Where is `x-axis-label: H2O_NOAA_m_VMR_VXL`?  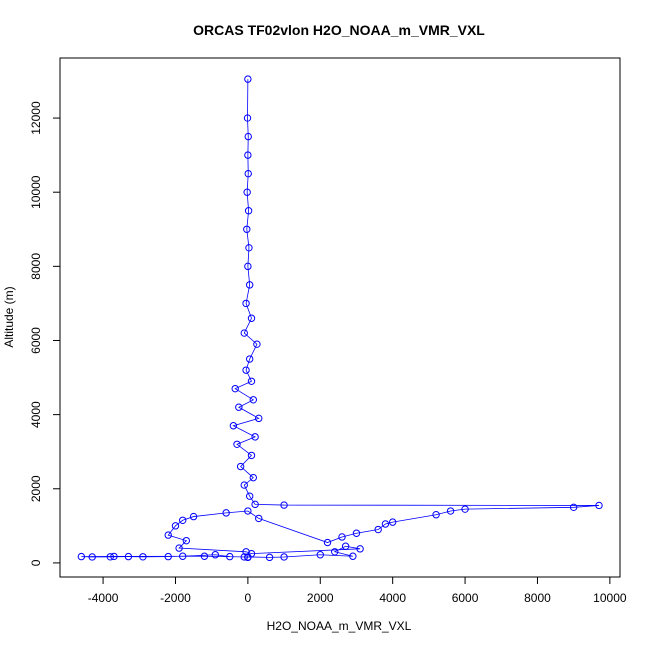
x-axis-label: H2O_NOAA_m_VMR_VXL is located at coordinates (339, 626).